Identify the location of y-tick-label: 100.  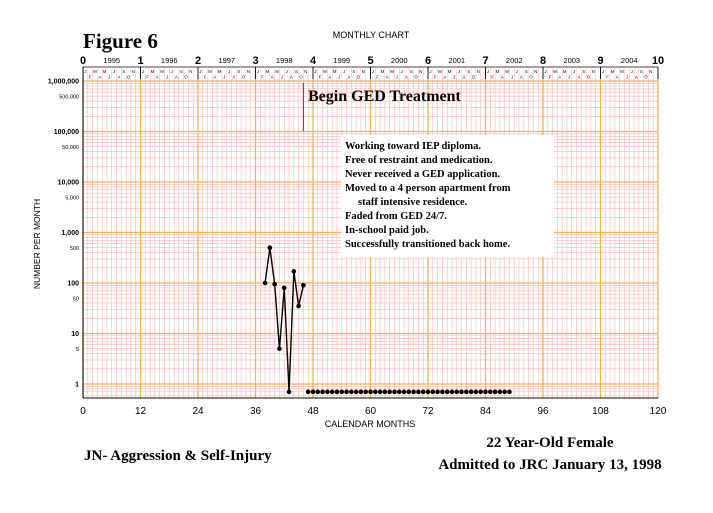
(73, 284).